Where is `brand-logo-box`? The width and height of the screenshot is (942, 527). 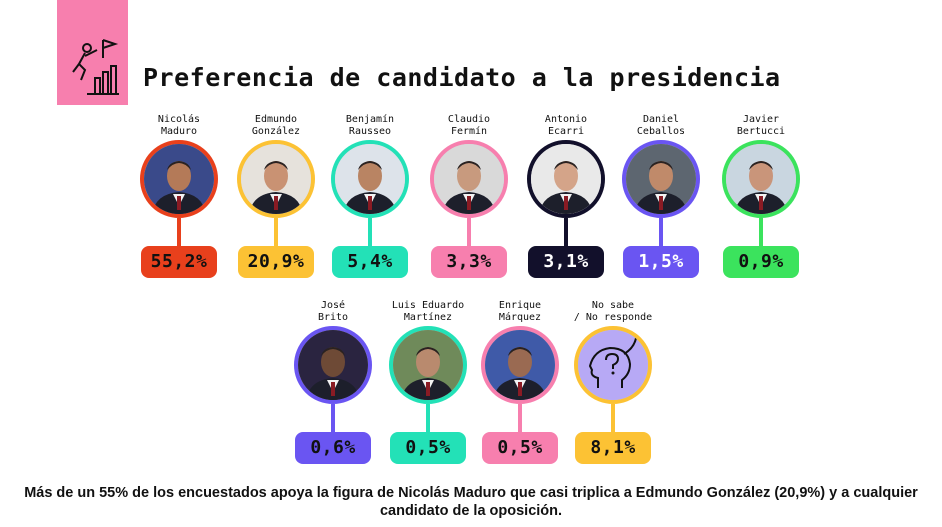 brand-logo-box is located at coordinates (92, 52).